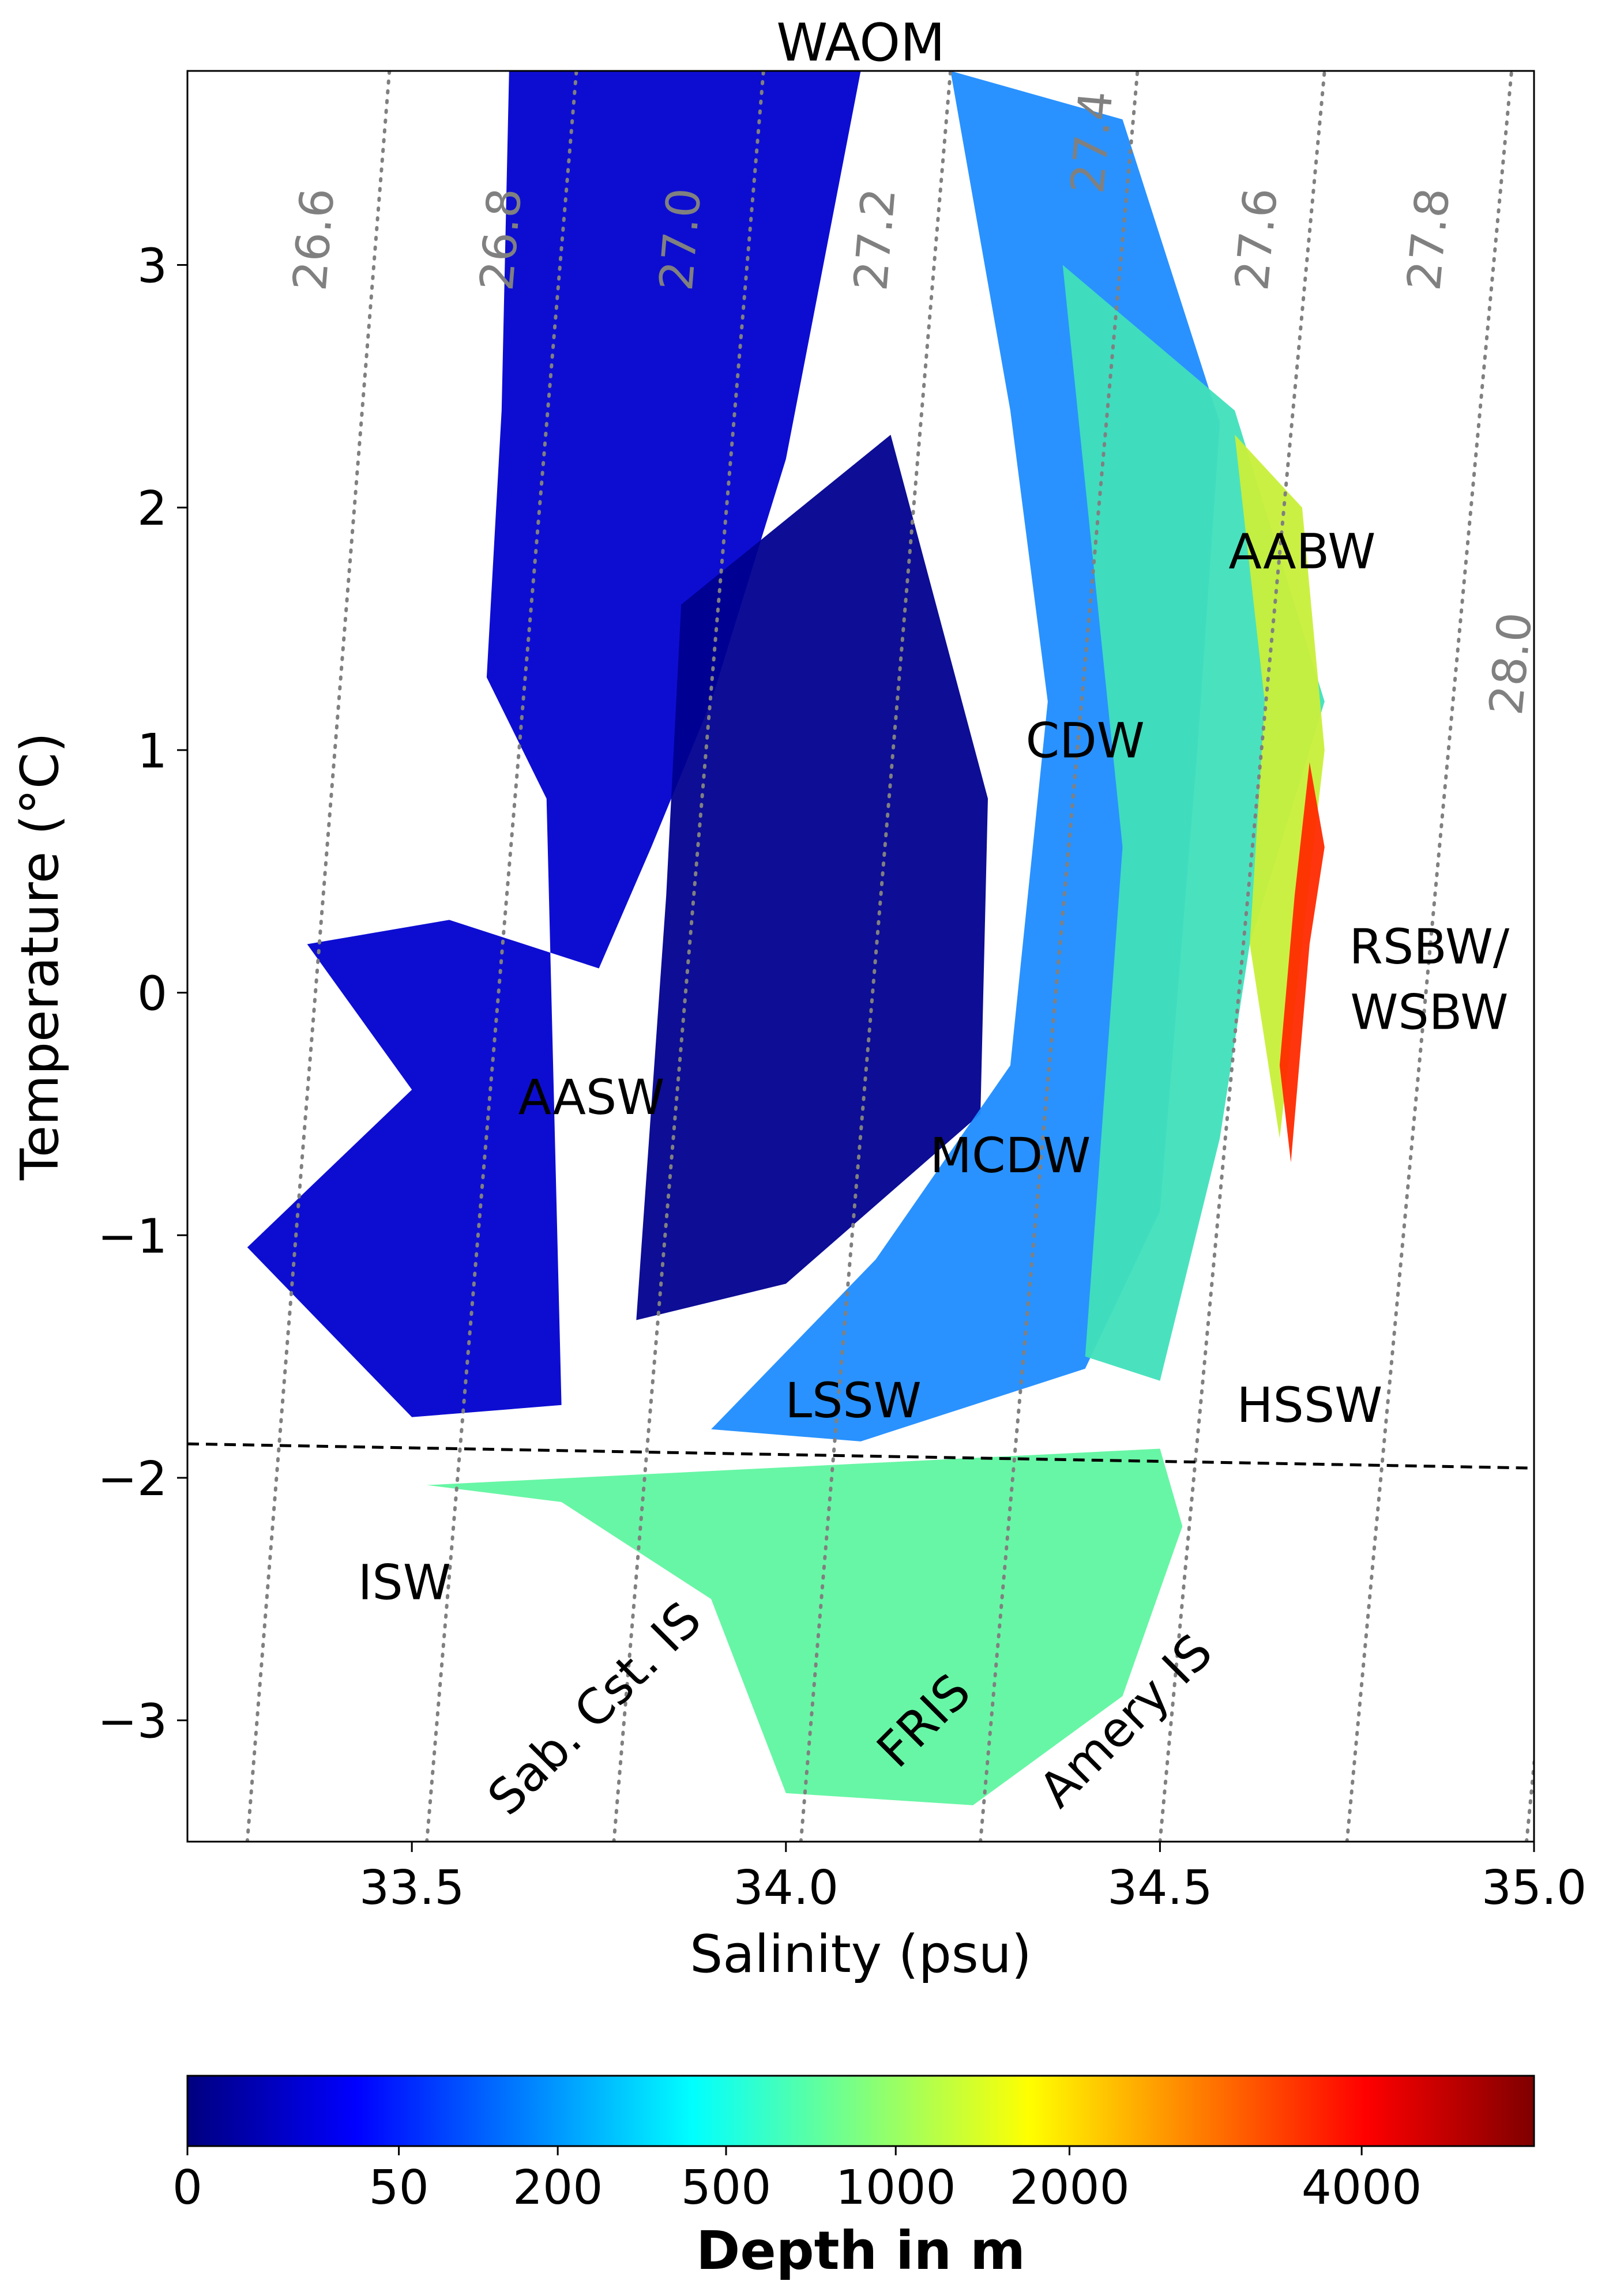 This screenshot has width=1609, height=2296. I want to click on y-tick-label-3: 0, so click(152, 994).